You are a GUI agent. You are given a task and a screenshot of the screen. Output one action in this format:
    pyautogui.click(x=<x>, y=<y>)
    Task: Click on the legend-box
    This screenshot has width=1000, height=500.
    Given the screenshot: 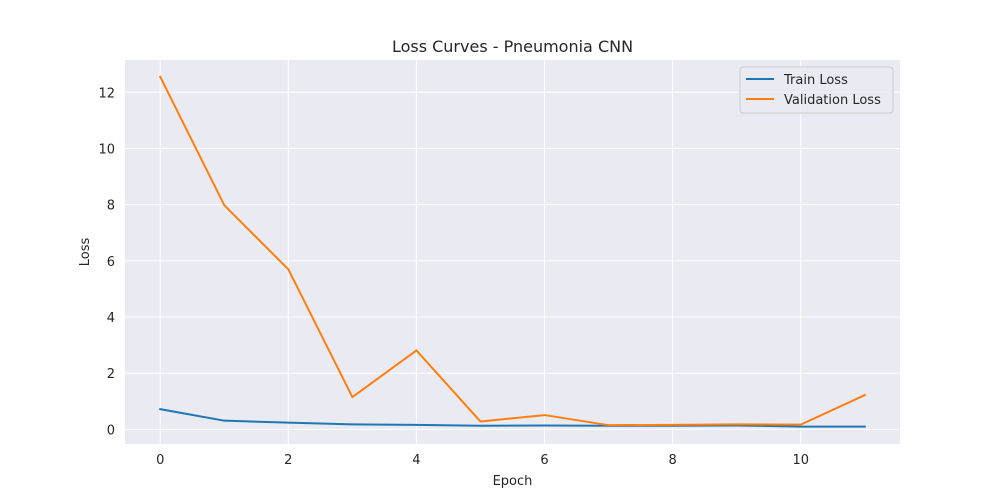 What is the action you would take?
    pyautogui.click(x=816, y=90)
    